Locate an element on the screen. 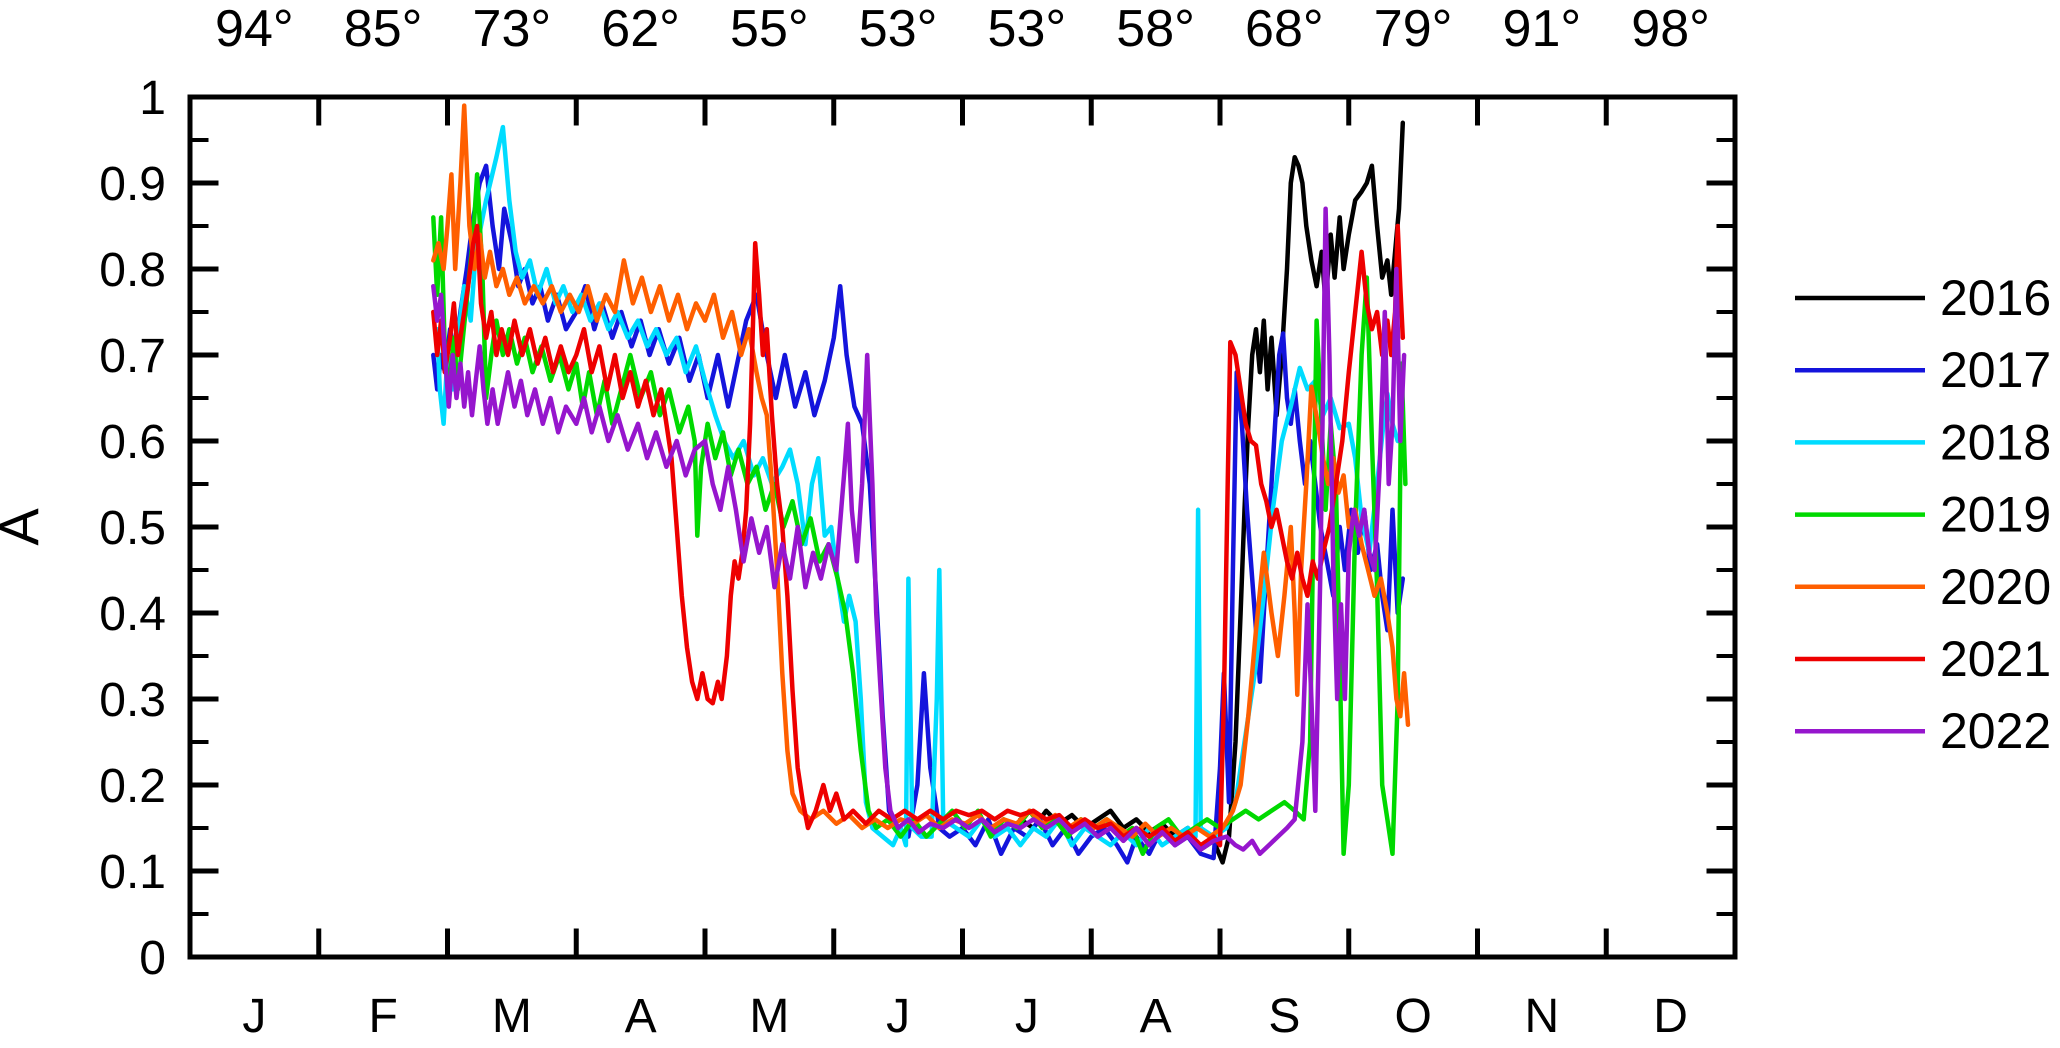 This screenshot has height=1048, width=2060. top-axis-degree-label: 94° is located at coordinates (254, 29).